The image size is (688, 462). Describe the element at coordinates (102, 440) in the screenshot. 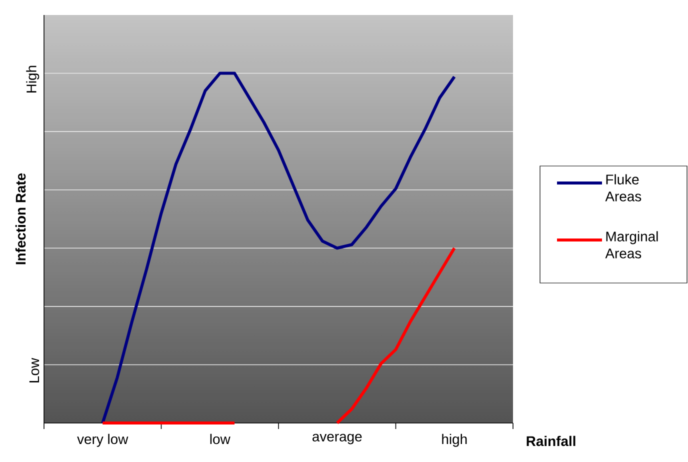

I see `x-tick-label: very low` at that location.